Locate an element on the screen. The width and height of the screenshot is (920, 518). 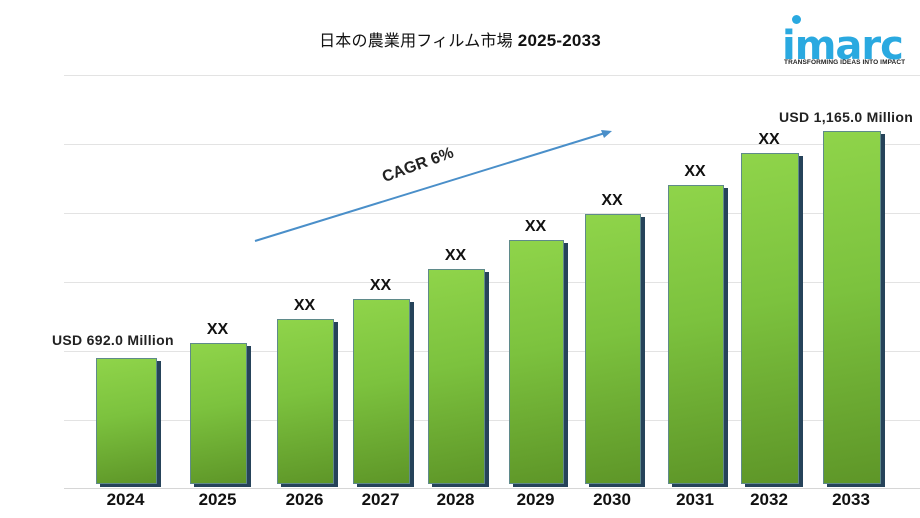
x-tick-label: 2027 is located at coordinates (380, 499).